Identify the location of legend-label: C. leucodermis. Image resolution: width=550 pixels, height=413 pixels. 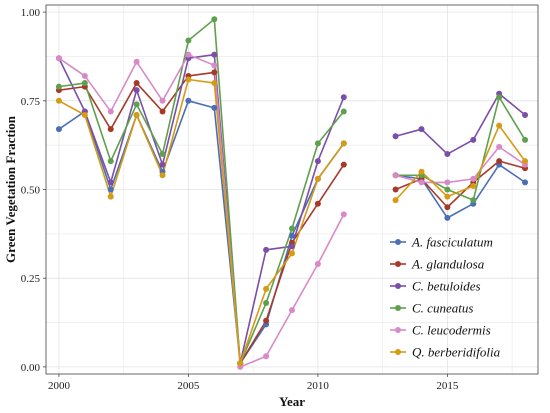
(451, 330).